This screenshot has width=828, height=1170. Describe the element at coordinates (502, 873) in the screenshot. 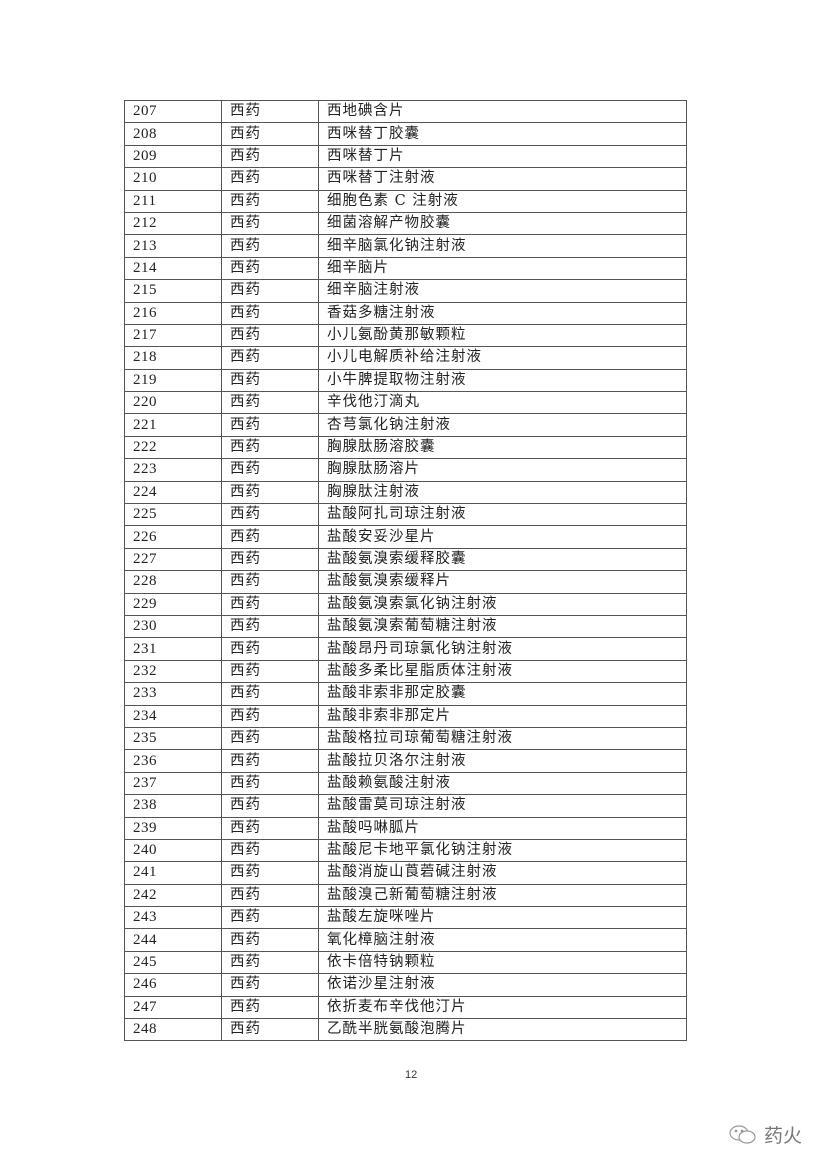

I see `drug-name: 盐酸消旋山莨菪碱注射液` at that location.